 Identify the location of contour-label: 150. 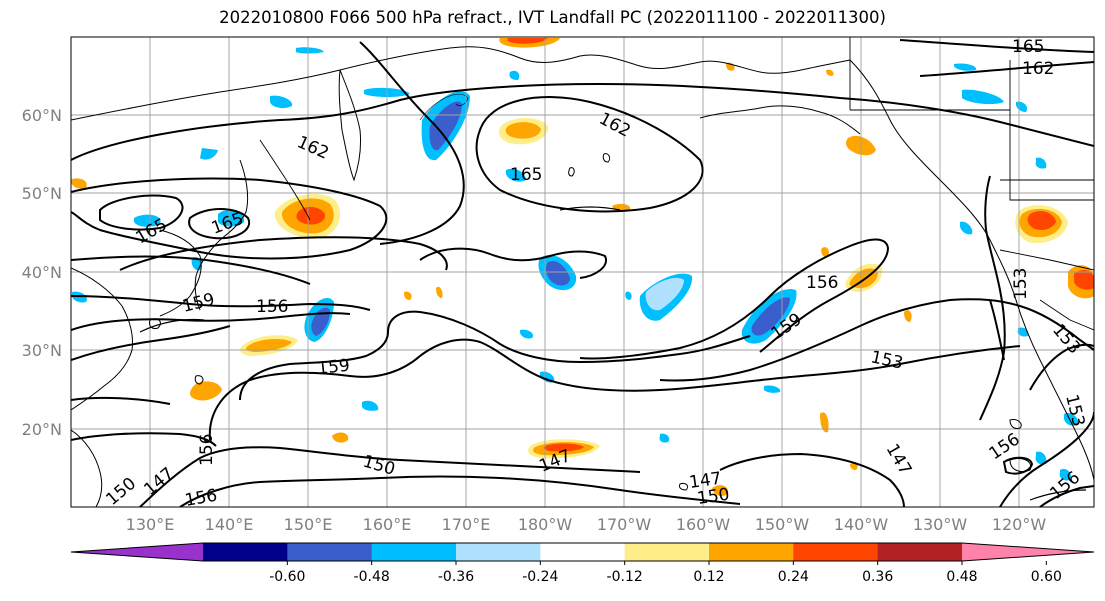
(713, 497).